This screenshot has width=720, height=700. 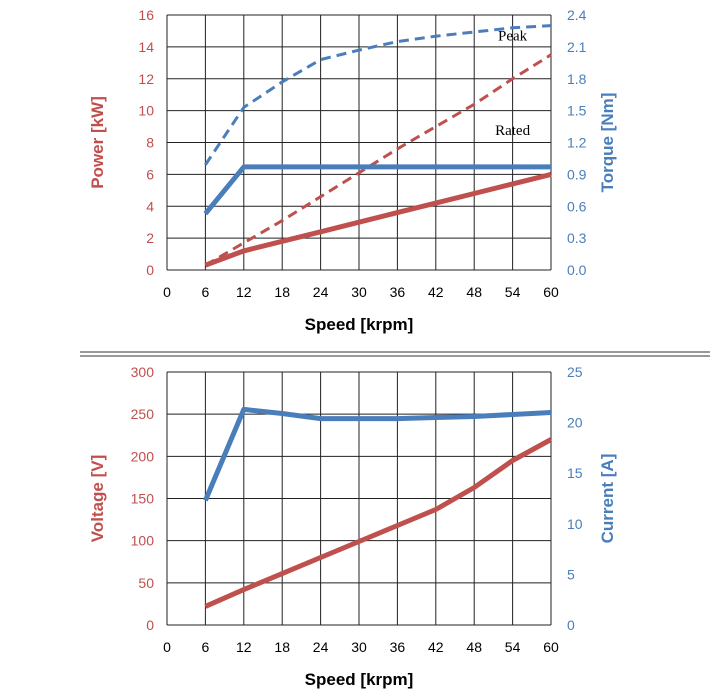 I want to click on y-left-axis-title: Power [kW], so click(x=97, y=142).